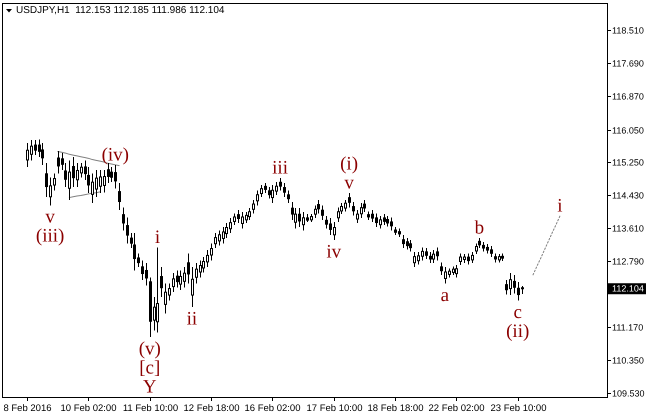  I want to click on x-tick-label: 23 Feb 10:00, so click(518, 408).